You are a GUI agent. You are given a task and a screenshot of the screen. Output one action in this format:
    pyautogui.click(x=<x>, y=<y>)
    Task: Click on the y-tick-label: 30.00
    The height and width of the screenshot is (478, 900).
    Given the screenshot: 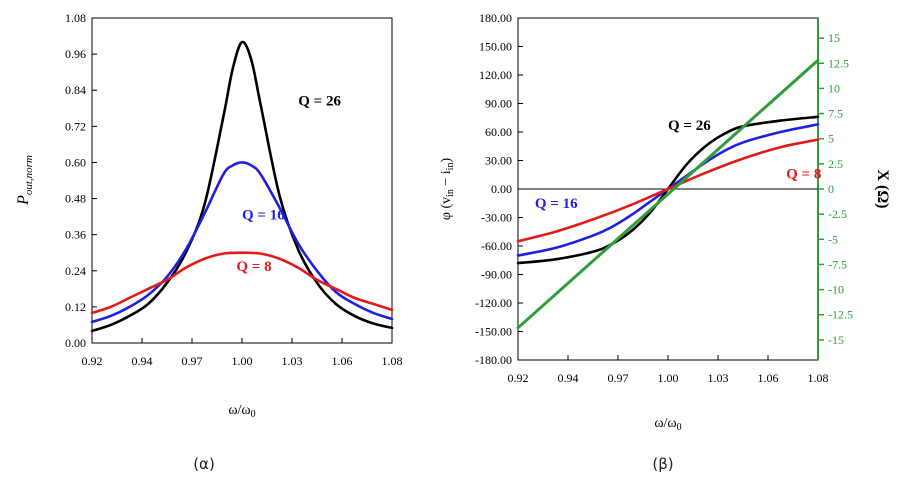 What is the action you would take?
    pyautogui.click(x=498, y=161)
    